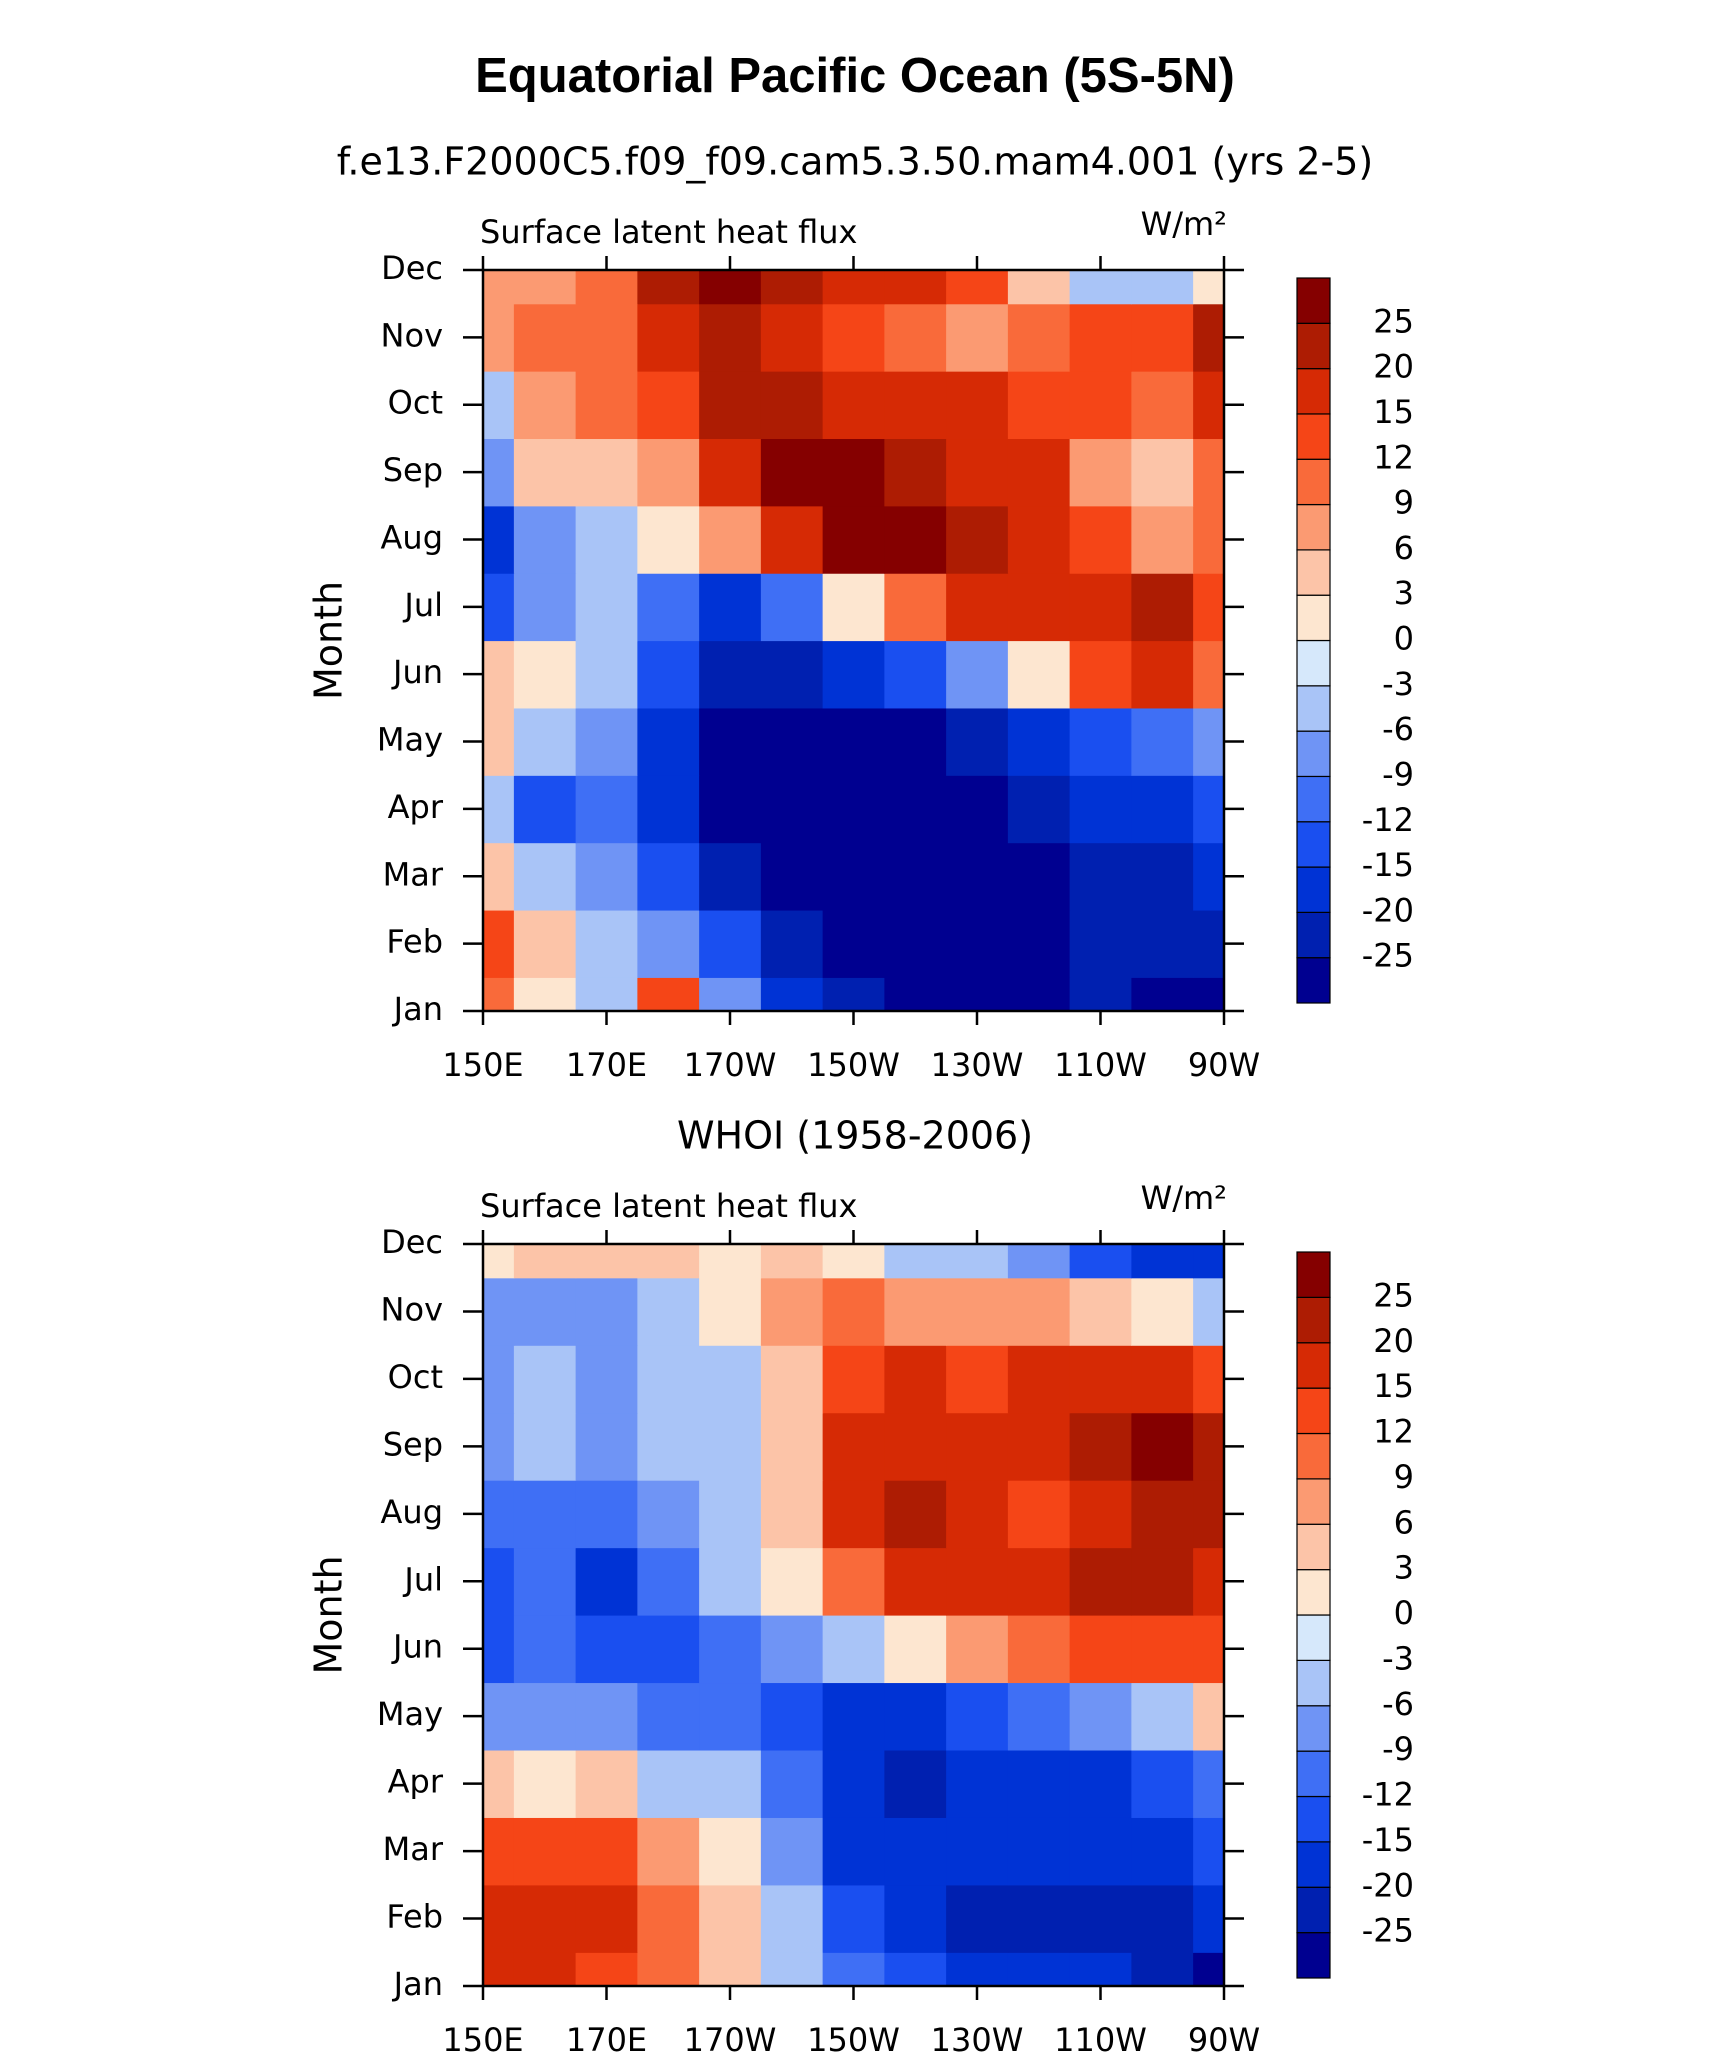  I want to click on colorbar-label: -9, so click(1398, 1749).